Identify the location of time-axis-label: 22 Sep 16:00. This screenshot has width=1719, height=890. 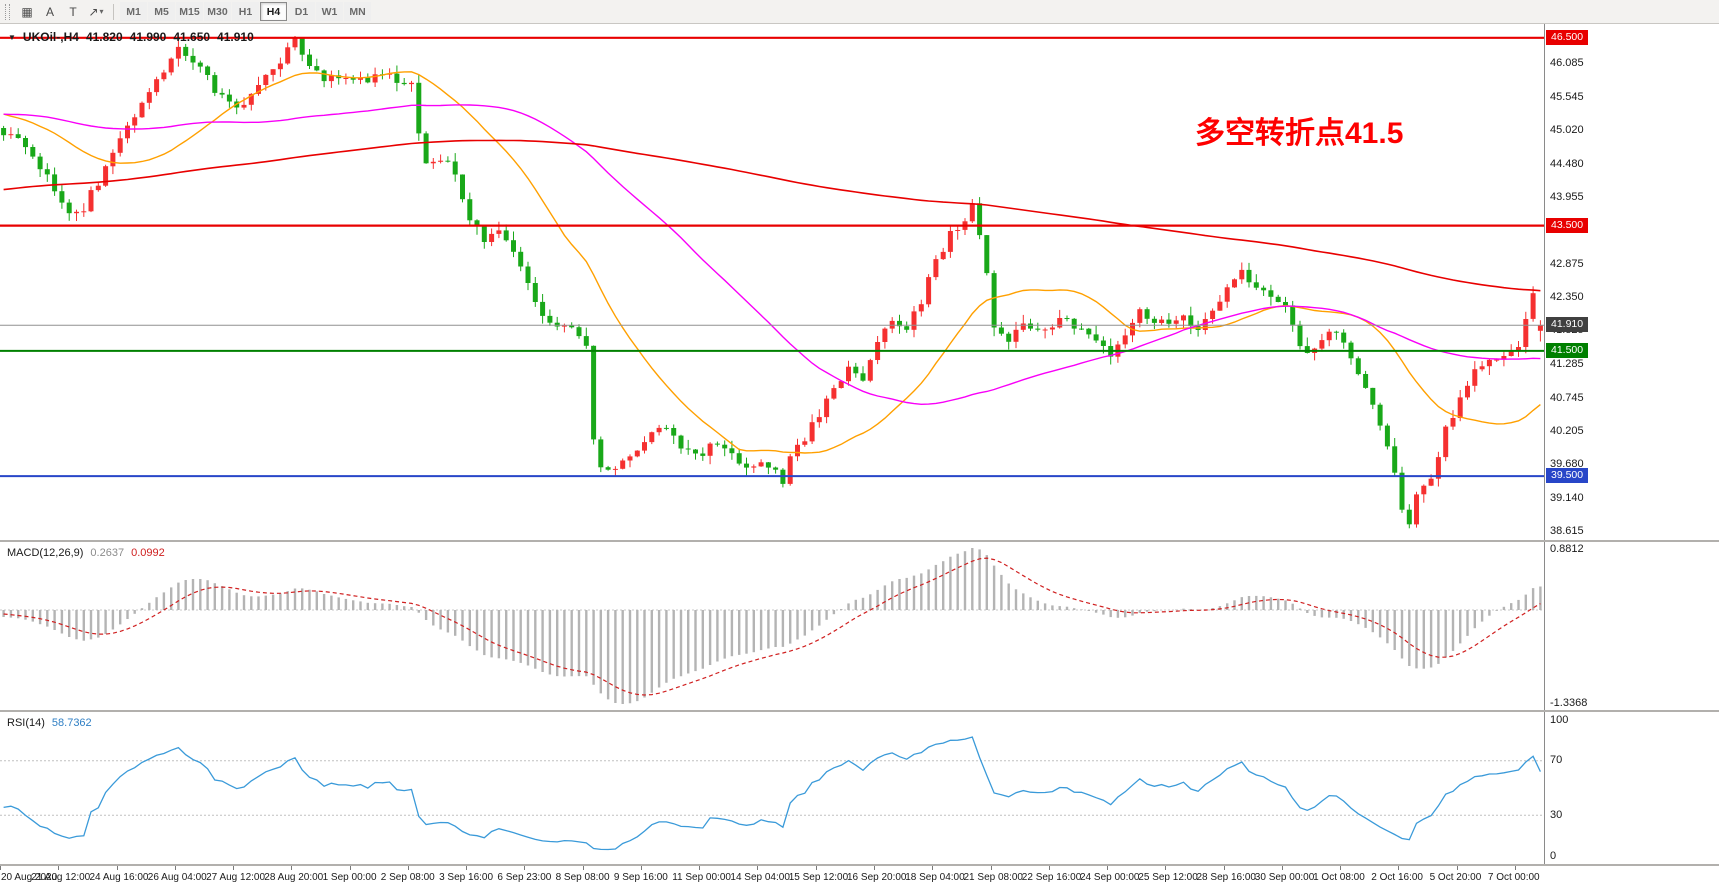
(1051, 877).